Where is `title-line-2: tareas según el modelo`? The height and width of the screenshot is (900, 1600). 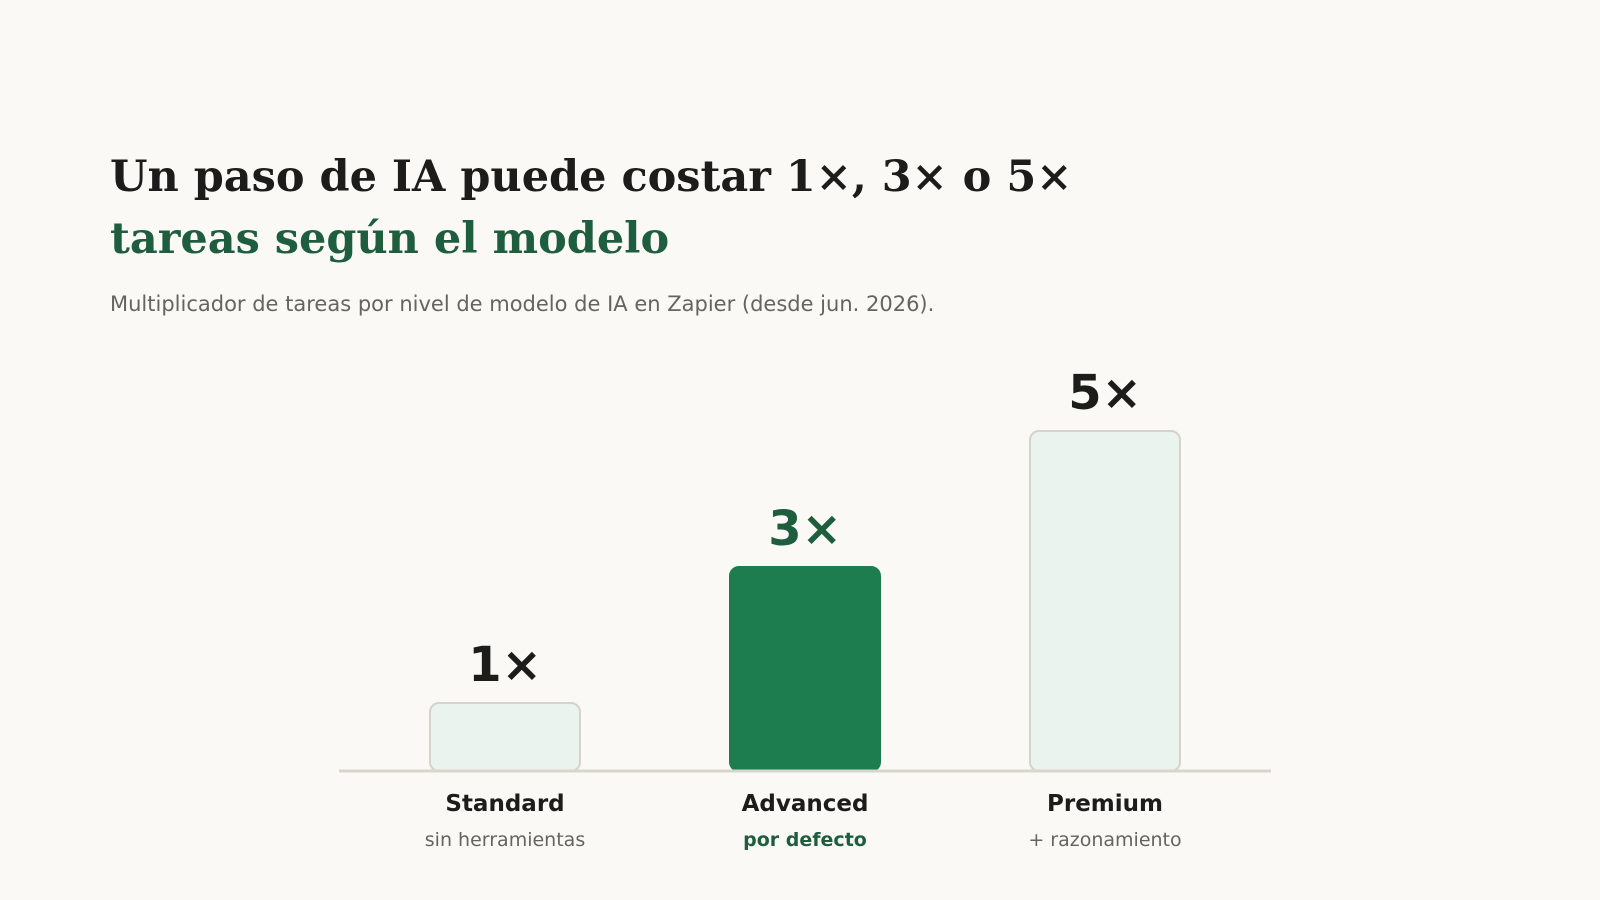
title-line-2: tareas según el modelo is located at coordinates (390, 239).